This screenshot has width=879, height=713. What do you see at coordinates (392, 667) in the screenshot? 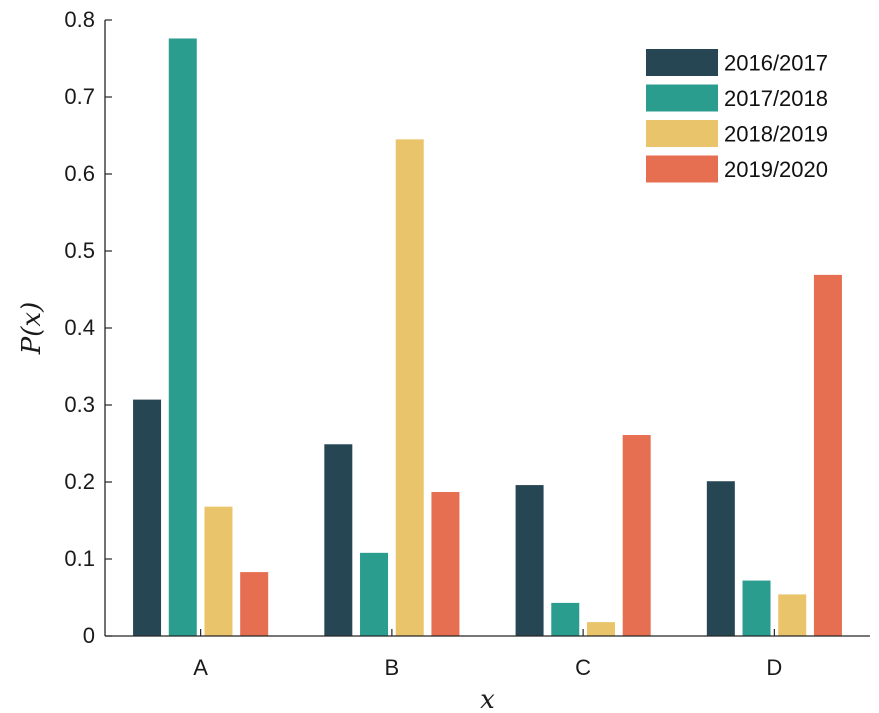
I see `x-tick-label: B` at bounding box center [392, 667].